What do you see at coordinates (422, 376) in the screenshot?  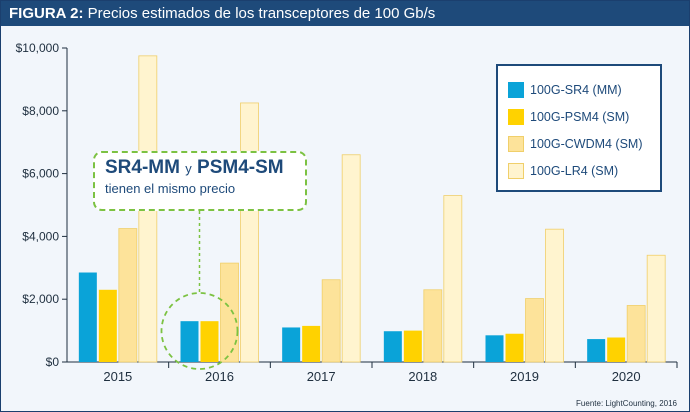 I see `x-tick-label: 2018` at bounding box center [422, 376].